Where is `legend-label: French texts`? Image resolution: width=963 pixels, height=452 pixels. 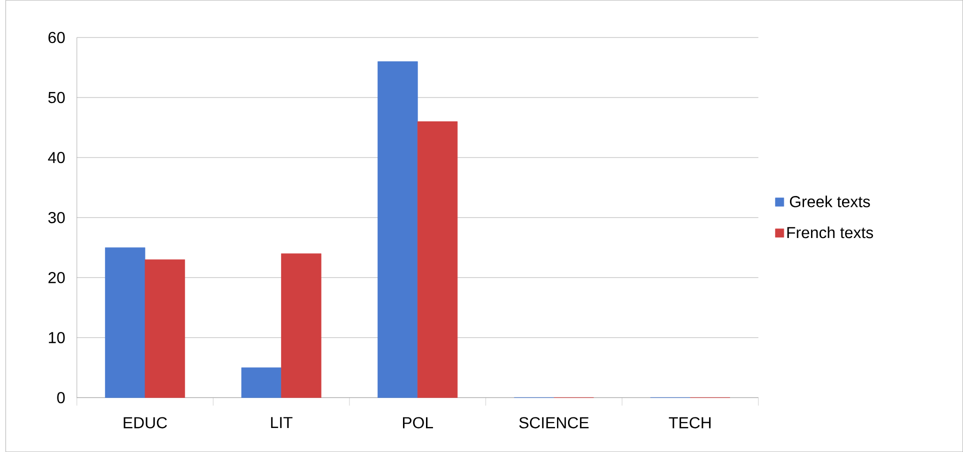
legend-label: French texts is located at coordinates (830, 232).